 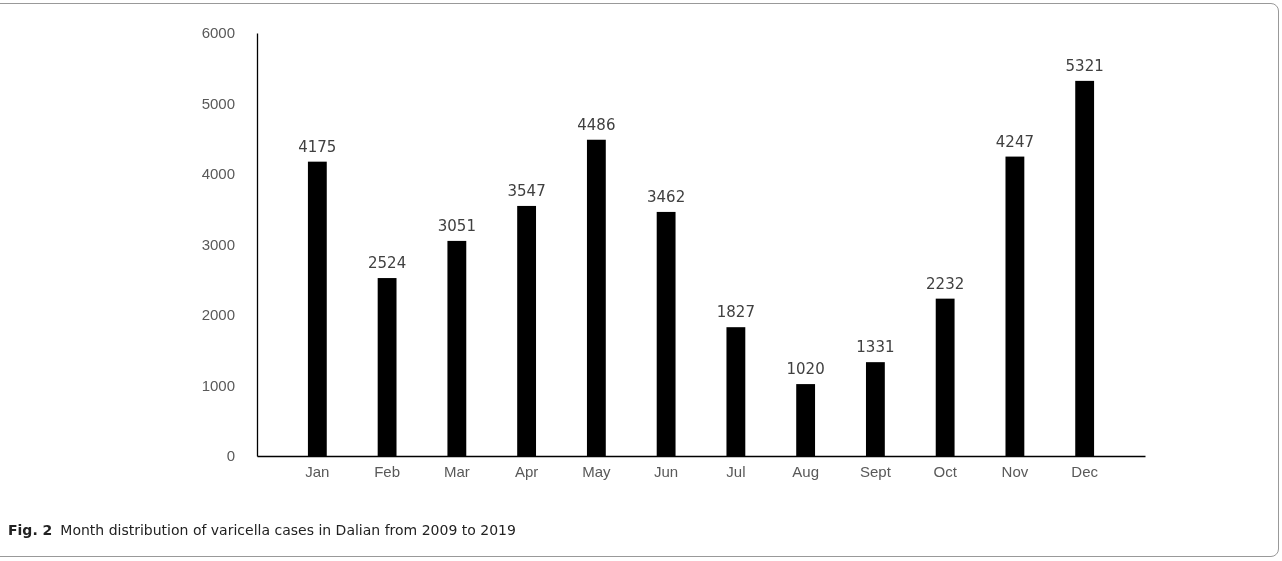 I want to click on data-label: 3547, so click(x=526, y=190).